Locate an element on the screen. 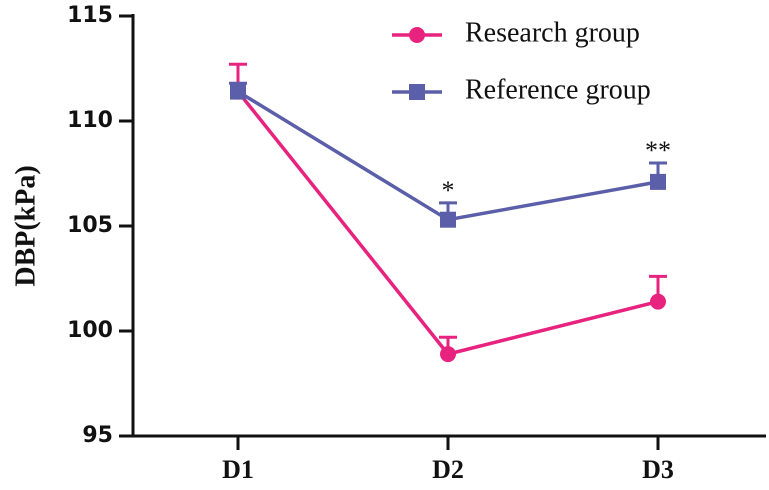  y-tick-label: 110 is located at coordinates (90, 120).